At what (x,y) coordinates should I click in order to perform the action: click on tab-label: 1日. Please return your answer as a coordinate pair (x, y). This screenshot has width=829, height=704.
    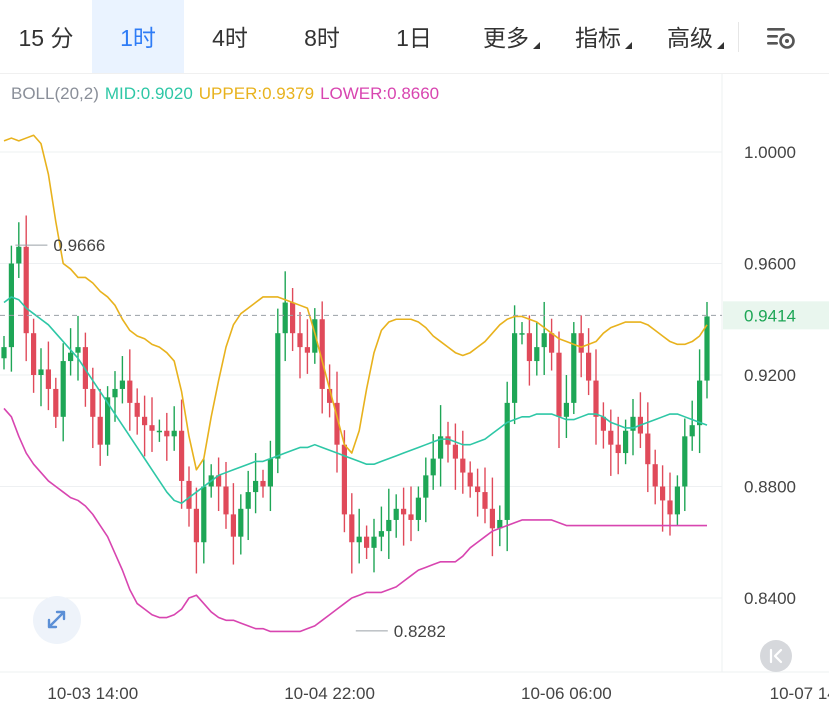
    Looking at the image, I should click on (414, 38).